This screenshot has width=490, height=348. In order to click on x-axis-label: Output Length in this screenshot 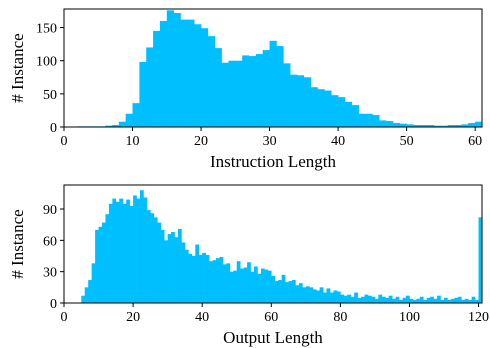, I will do `click(273, 337)`.